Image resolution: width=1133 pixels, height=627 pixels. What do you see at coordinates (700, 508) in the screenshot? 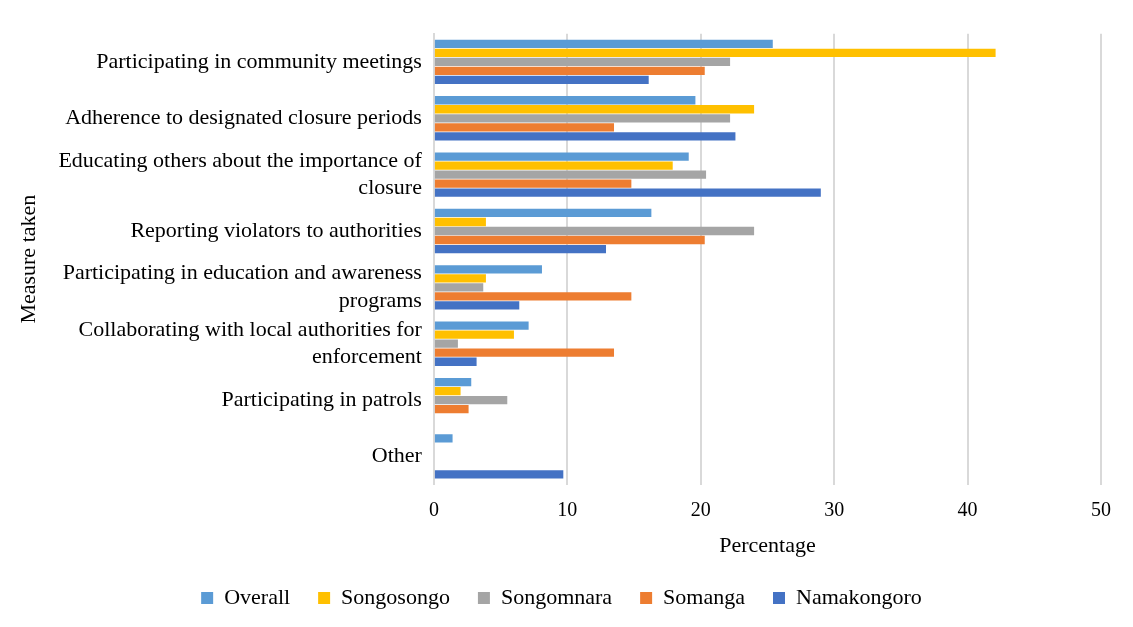
I see `x-tick-label: 20` at bounding box center [700, 508].